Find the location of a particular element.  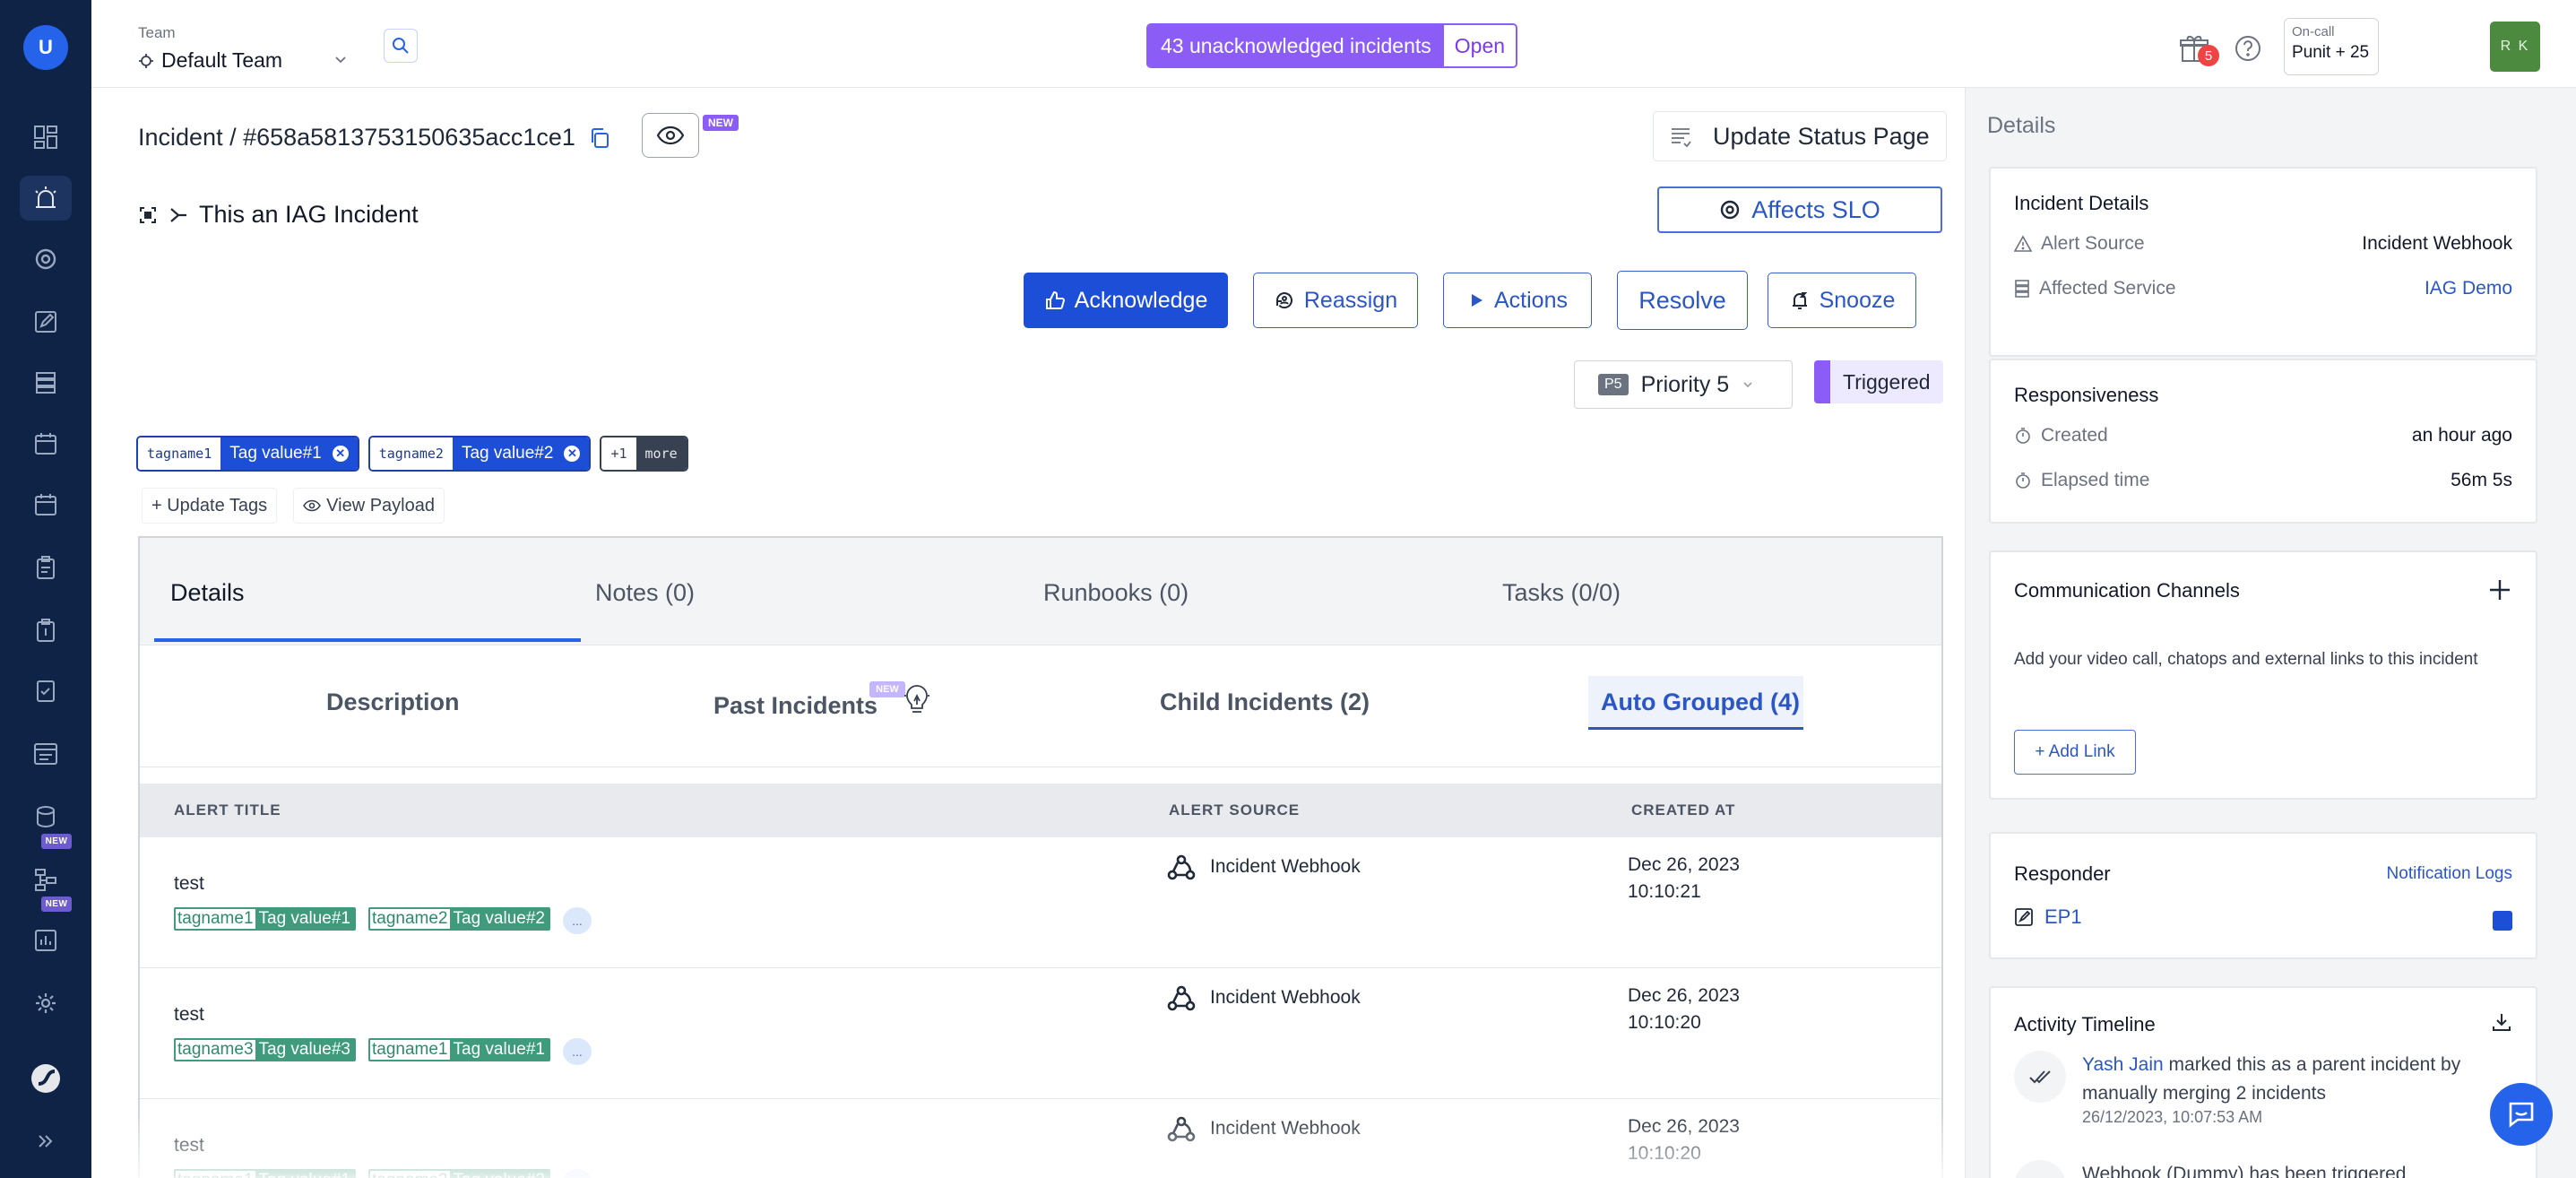

catalog-icon is located at coordinates (46, 817).